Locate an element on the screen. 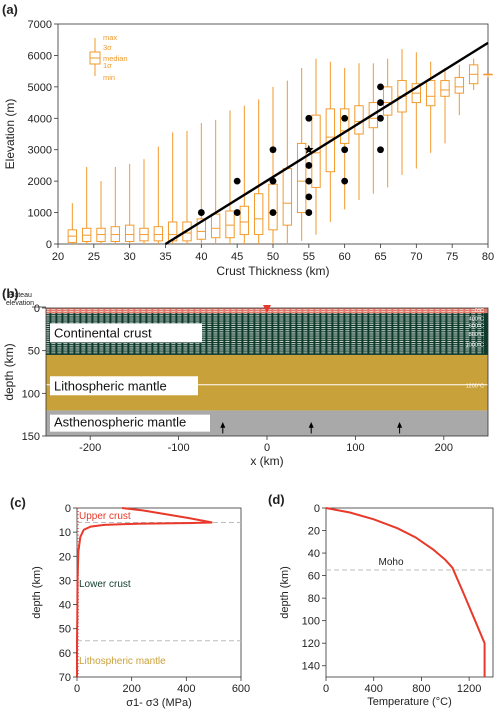  y-tick-label: 120 is located at coordinates (311, 644).